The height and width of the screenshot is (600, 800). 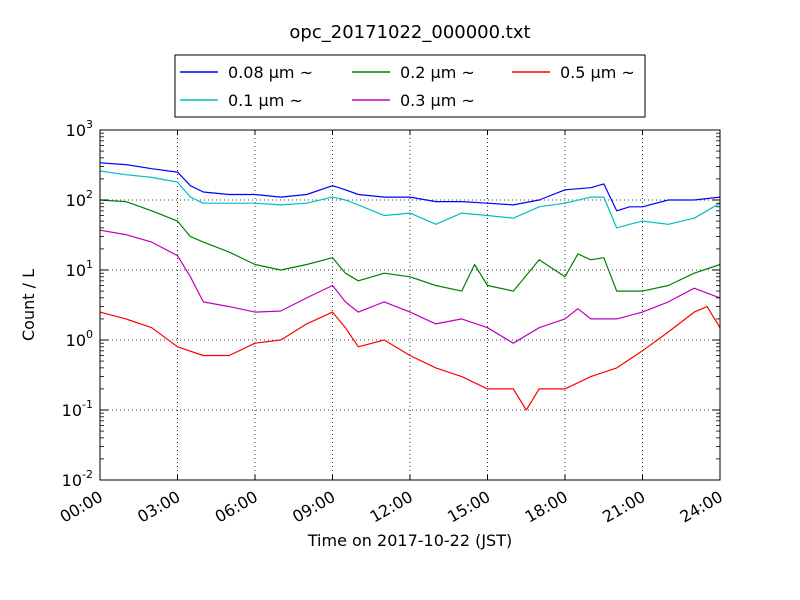 I want to click on legend-label: 0.08 μm ~, so click(x=270, y=72).